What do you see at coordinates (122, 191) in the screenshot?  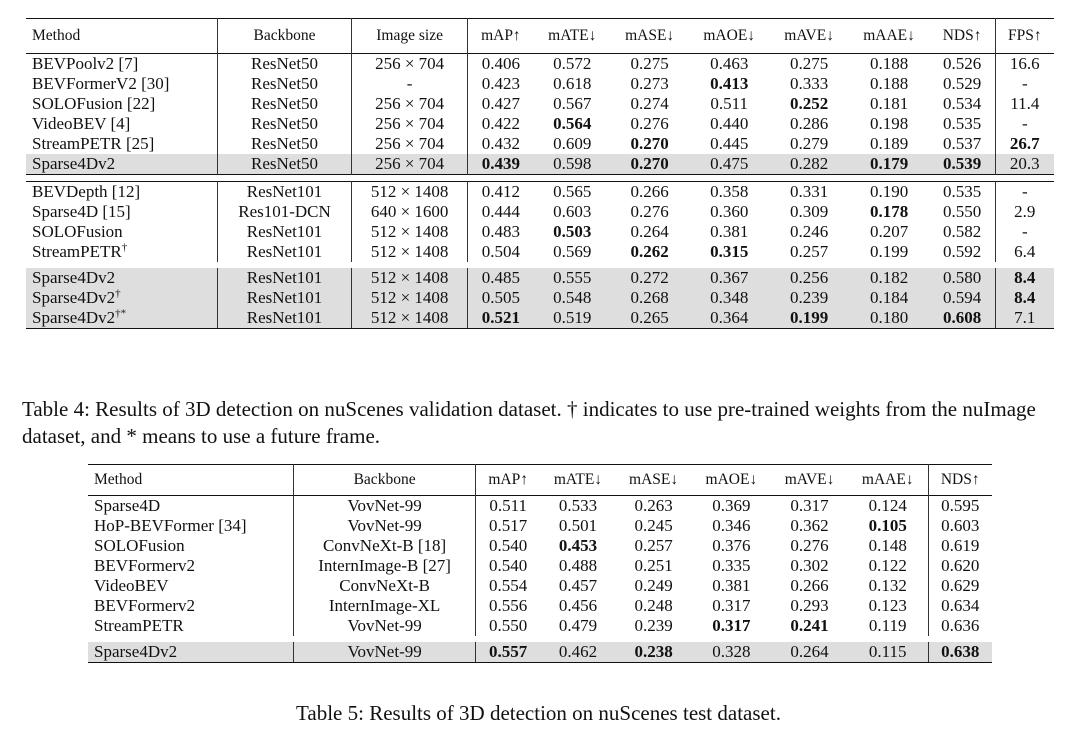 I see `method-cell: BEVDepth [12]` at bounding box center [122, 191].